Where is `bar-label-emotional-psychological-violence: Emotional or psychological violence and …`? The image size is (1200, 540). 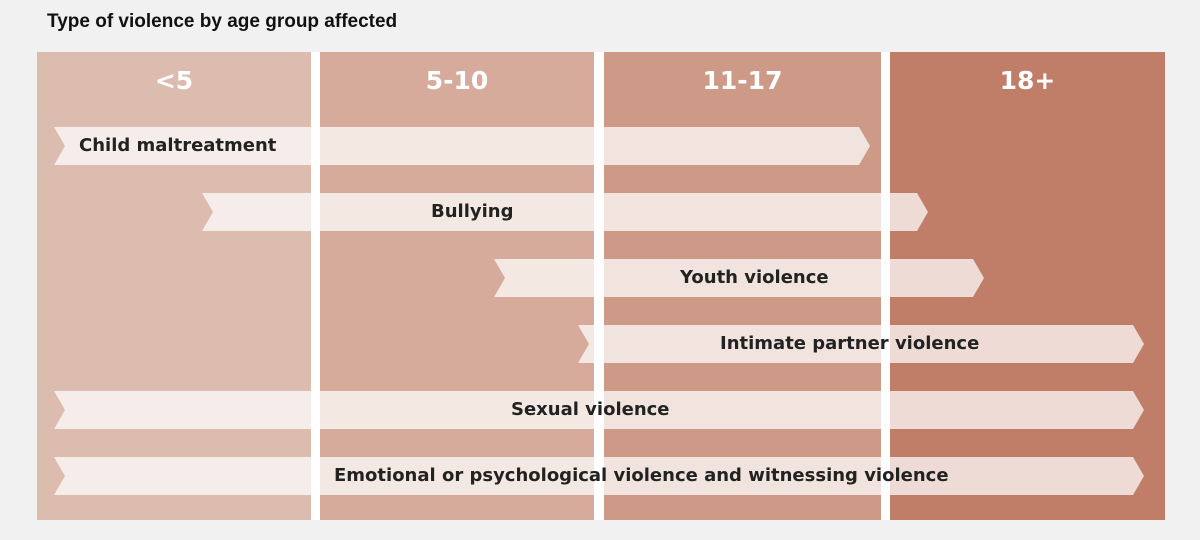 bar-label-emotional-psychological-violence: Emotional or psychological violence and … is located at coordinates (641, 475).